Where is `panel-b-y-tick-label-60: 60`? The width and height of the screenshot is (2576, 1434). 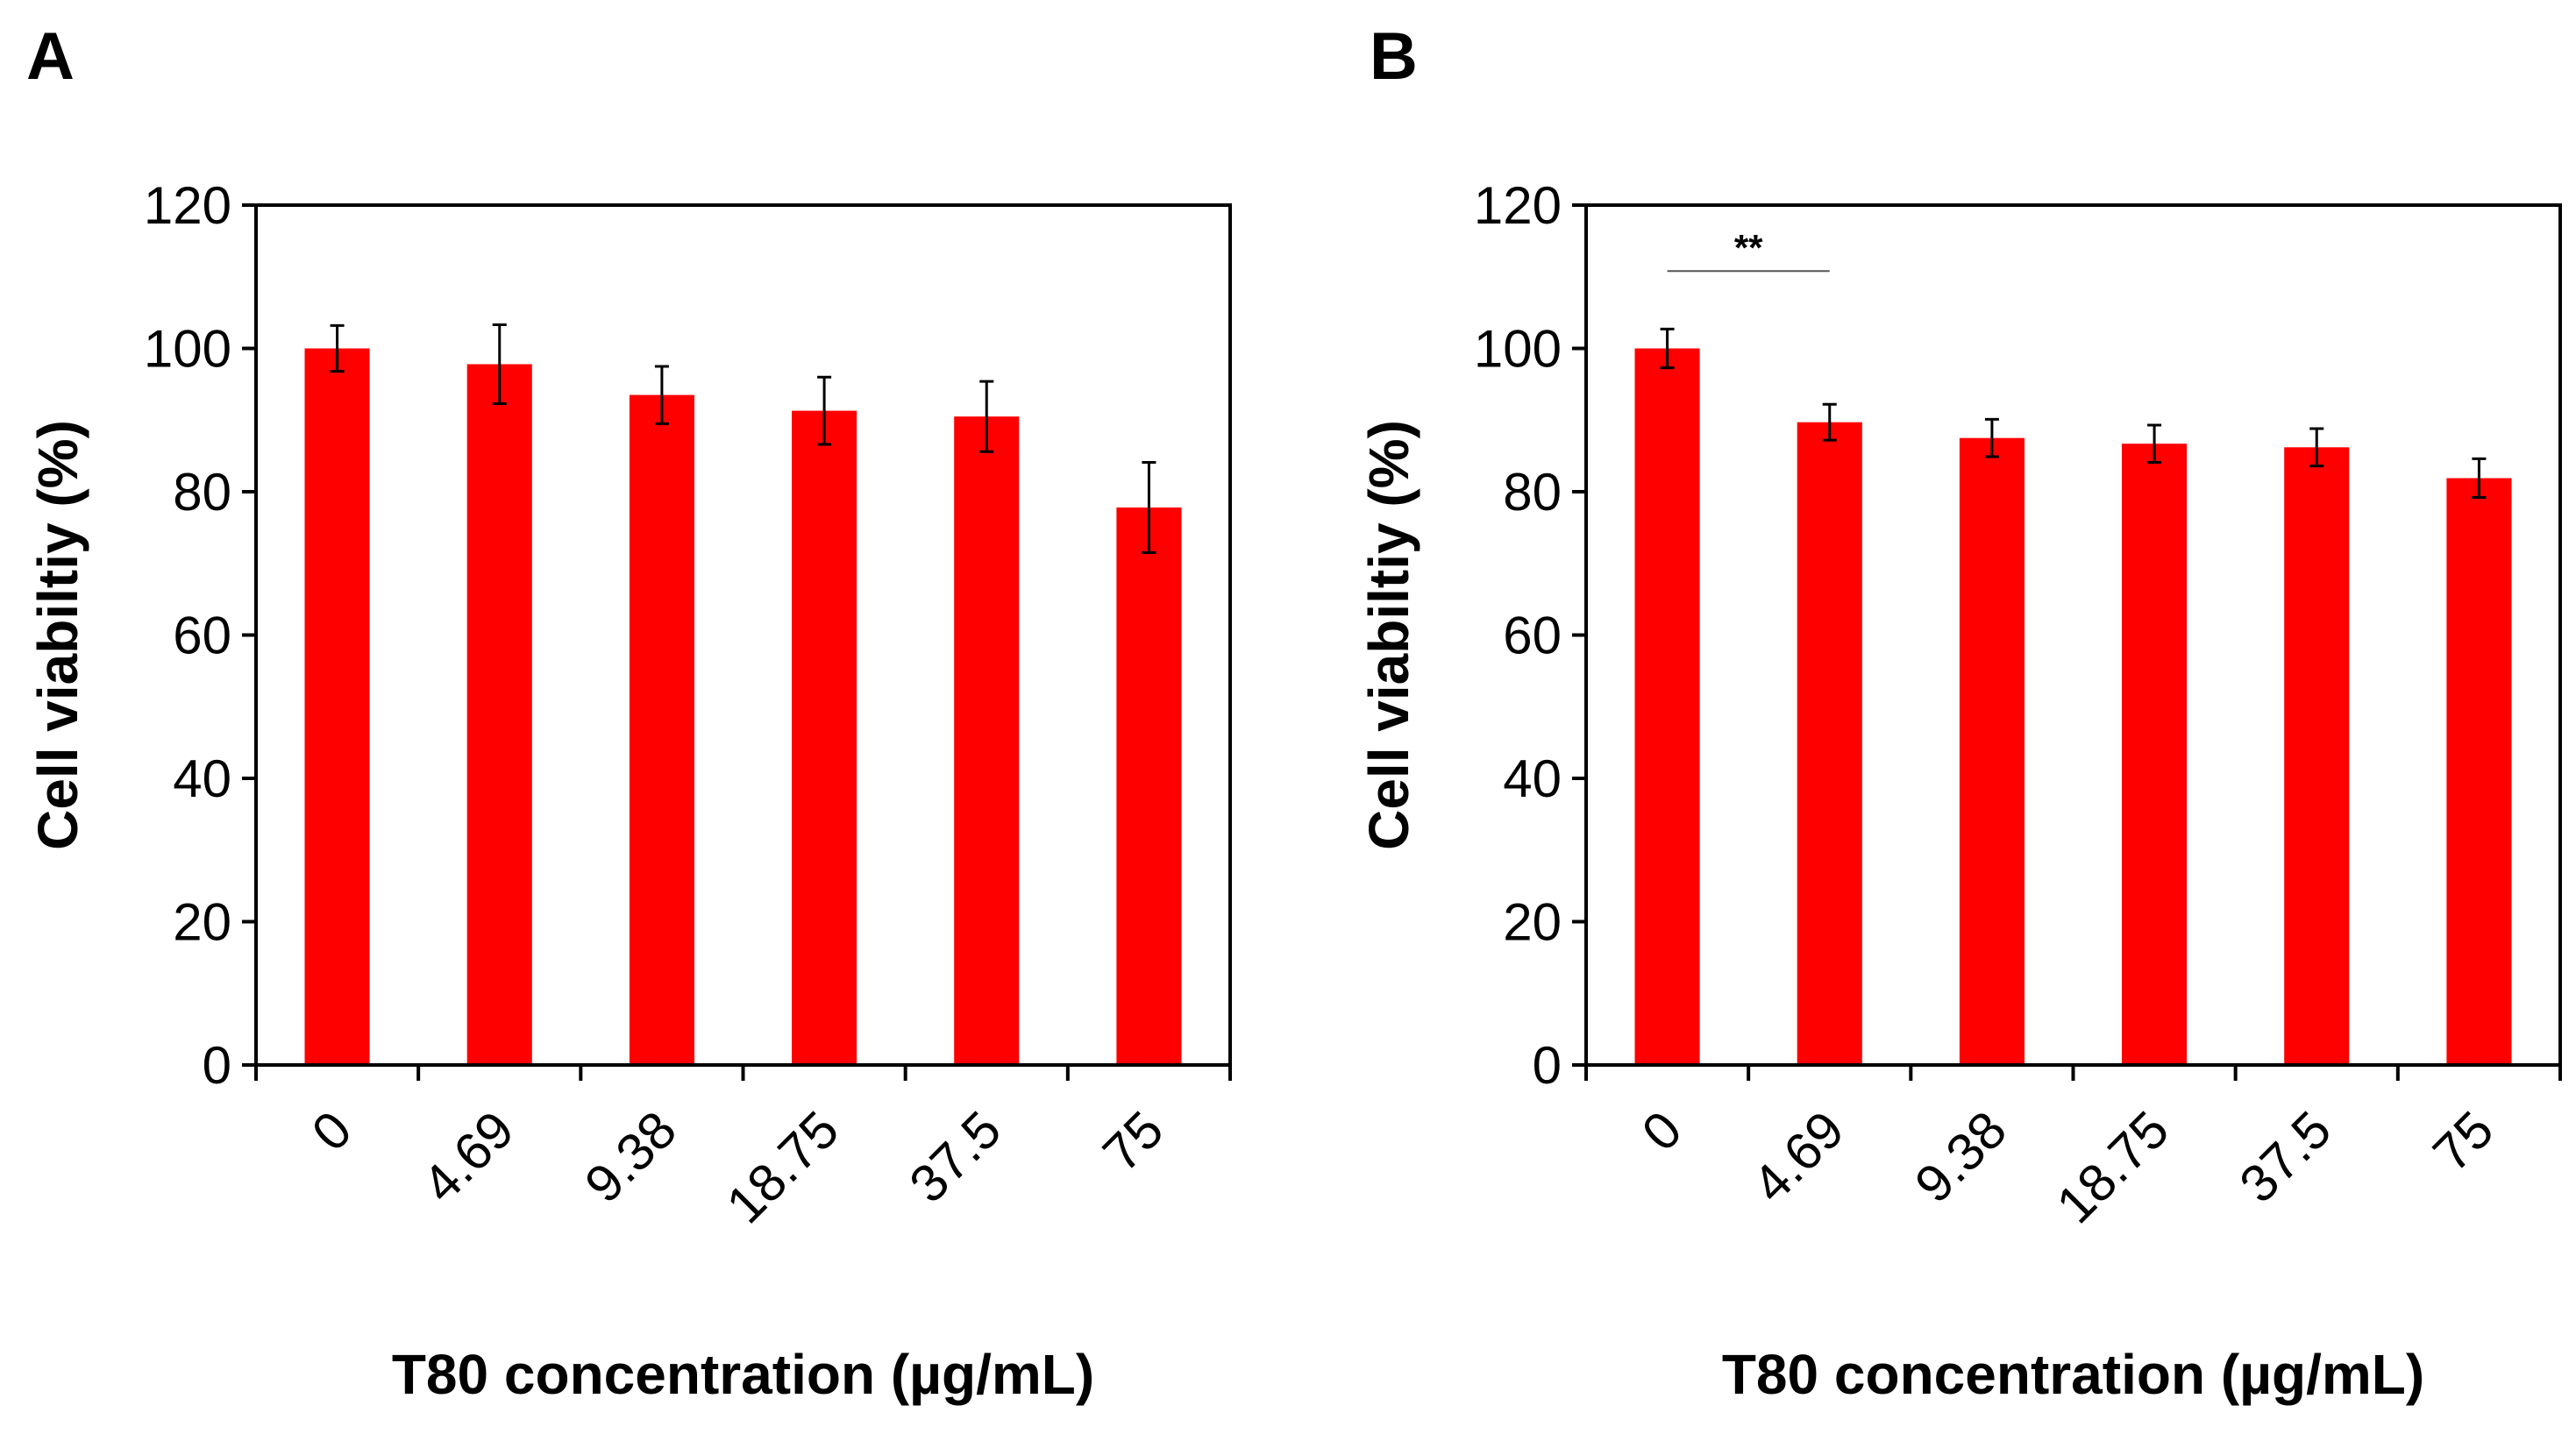 panel-b-y-tick-label-60: 60 is located at coordinates (1532, 636).